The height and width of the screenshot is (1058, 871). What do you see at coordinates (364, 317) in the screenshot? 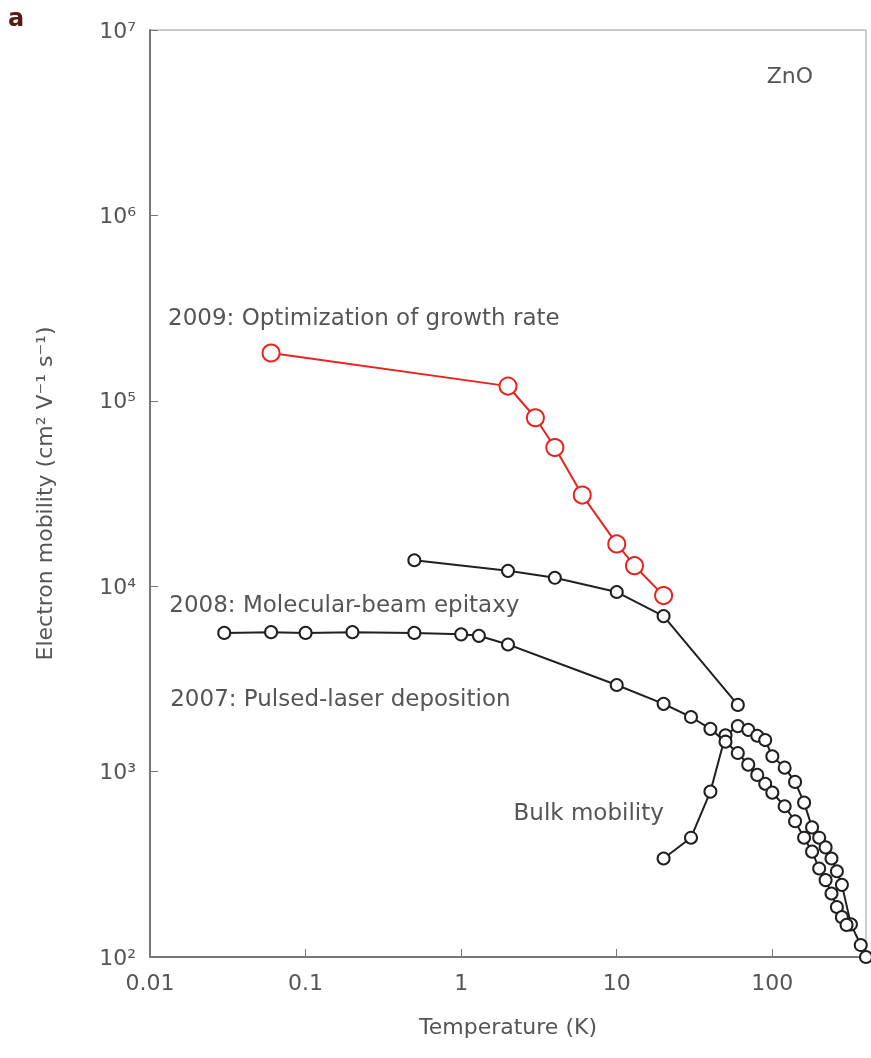
I see `text: 2009: Optimization of growth rate` at bounding box center [364, 317].